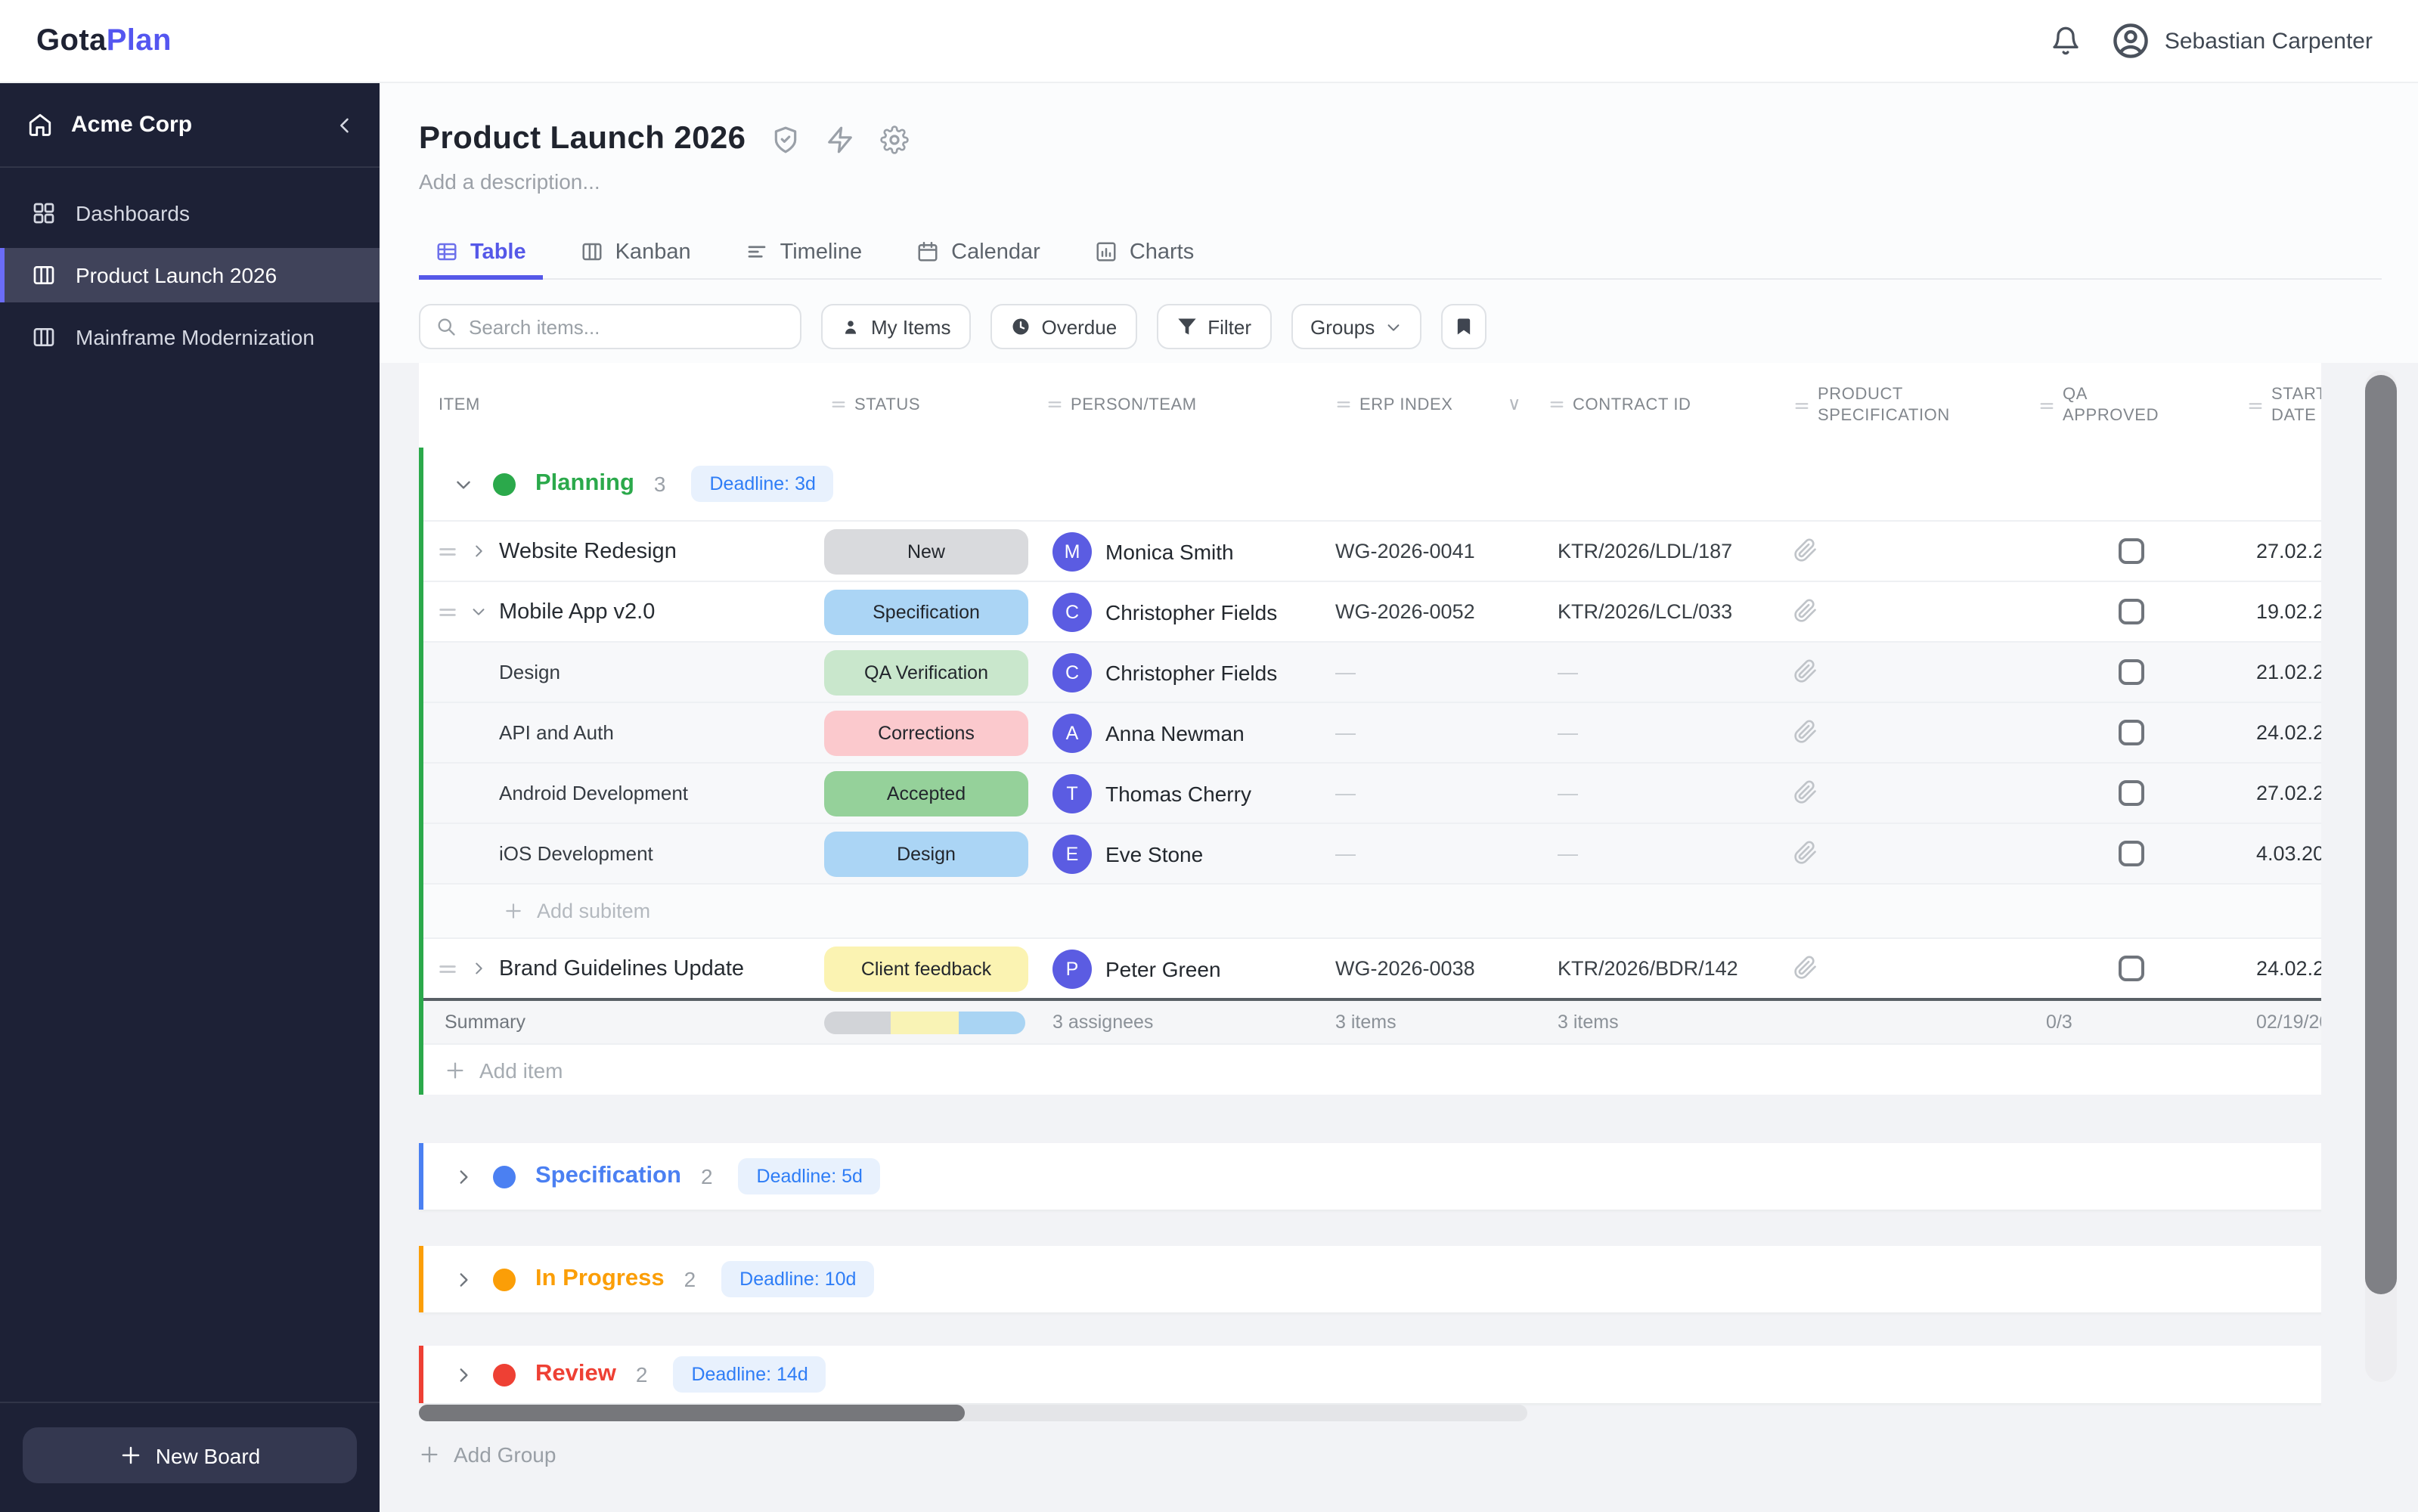 This screenshot has height=1512, width=2418. What do you see at coordinates (478, 611) in the screenshot?
I see `collapse-row-icon` at bounding box center [478, 611].